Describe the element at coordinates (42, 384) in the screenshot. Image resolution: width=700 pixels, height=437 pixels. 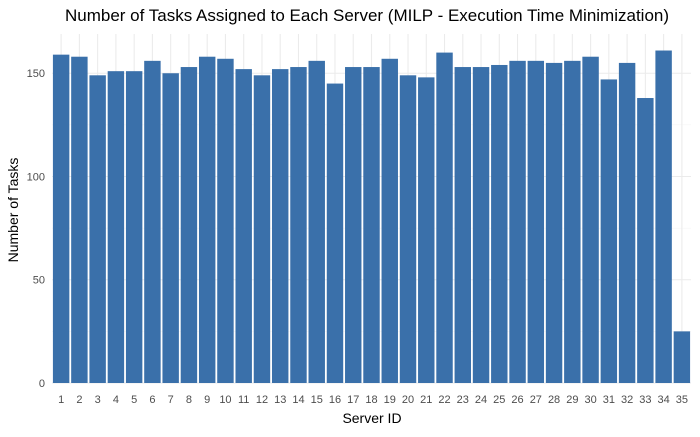
I see `y-tick-label: 0` at that location.